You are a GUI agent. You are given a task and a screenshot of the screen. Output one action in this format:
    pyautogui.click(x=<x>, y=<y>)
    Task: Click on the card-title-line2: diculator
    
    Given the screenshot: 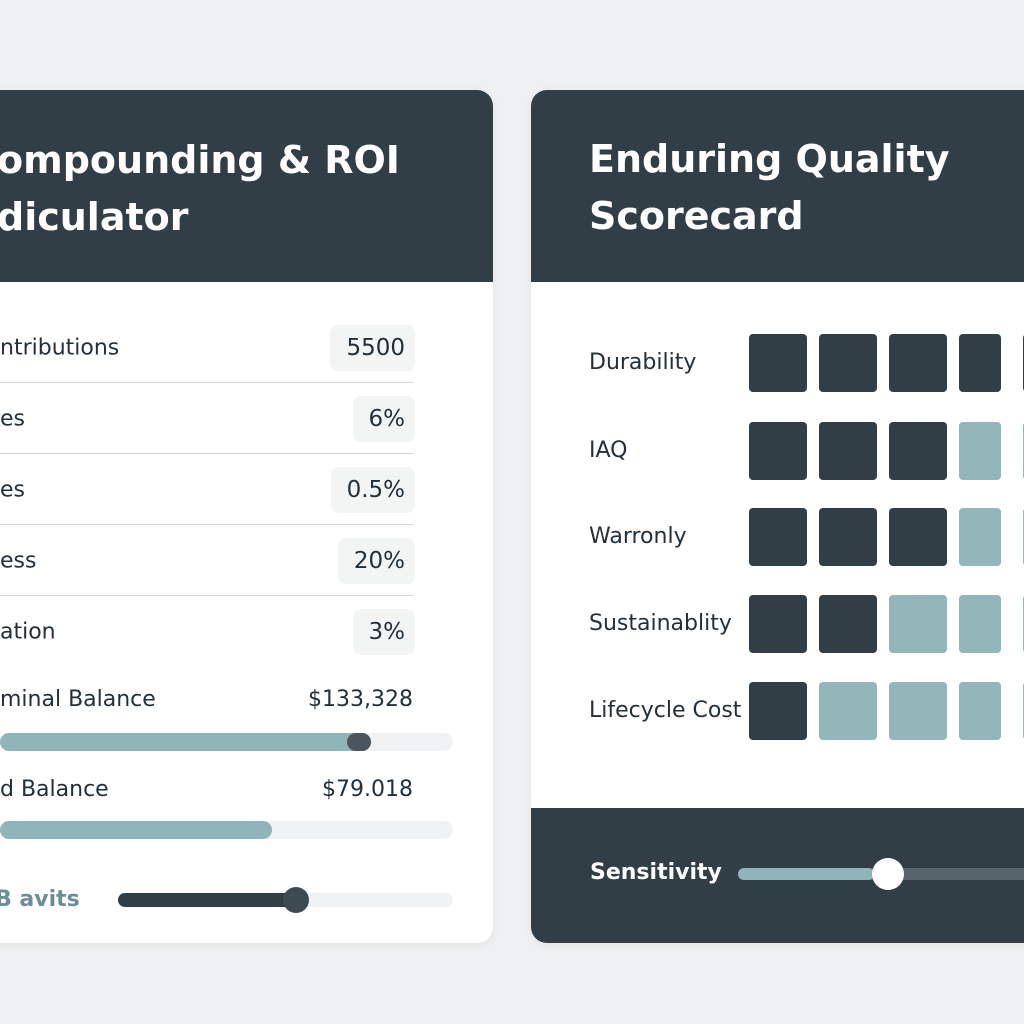 What is the action you would take?
    pyautogui.click(x=94, y=217)
    